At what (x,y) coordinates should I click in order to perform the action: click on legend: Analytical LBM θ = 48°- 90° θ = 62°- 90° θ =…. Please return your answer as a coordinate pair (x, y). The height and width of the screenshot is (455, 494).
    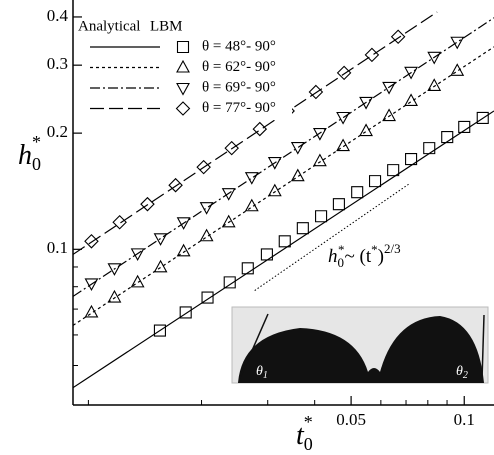
    Looking at the image, I should click on (183, 66).